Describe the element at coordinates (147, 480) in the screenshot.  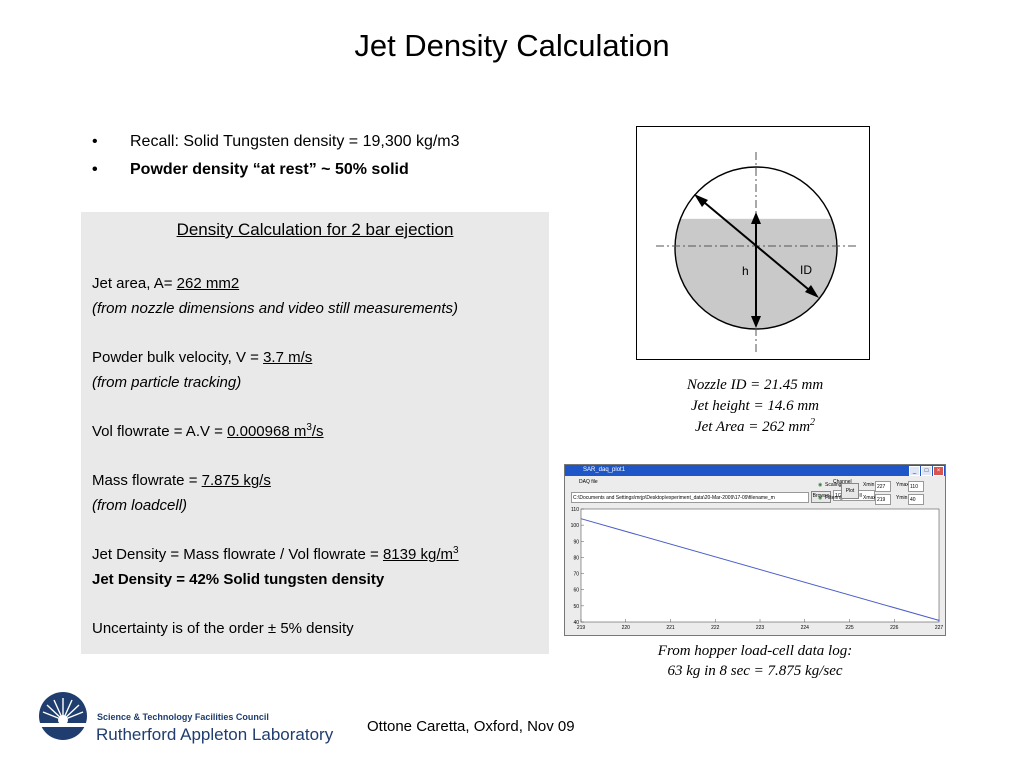
I see `mass-flowrate-label: Mass flowrate =` at that location.